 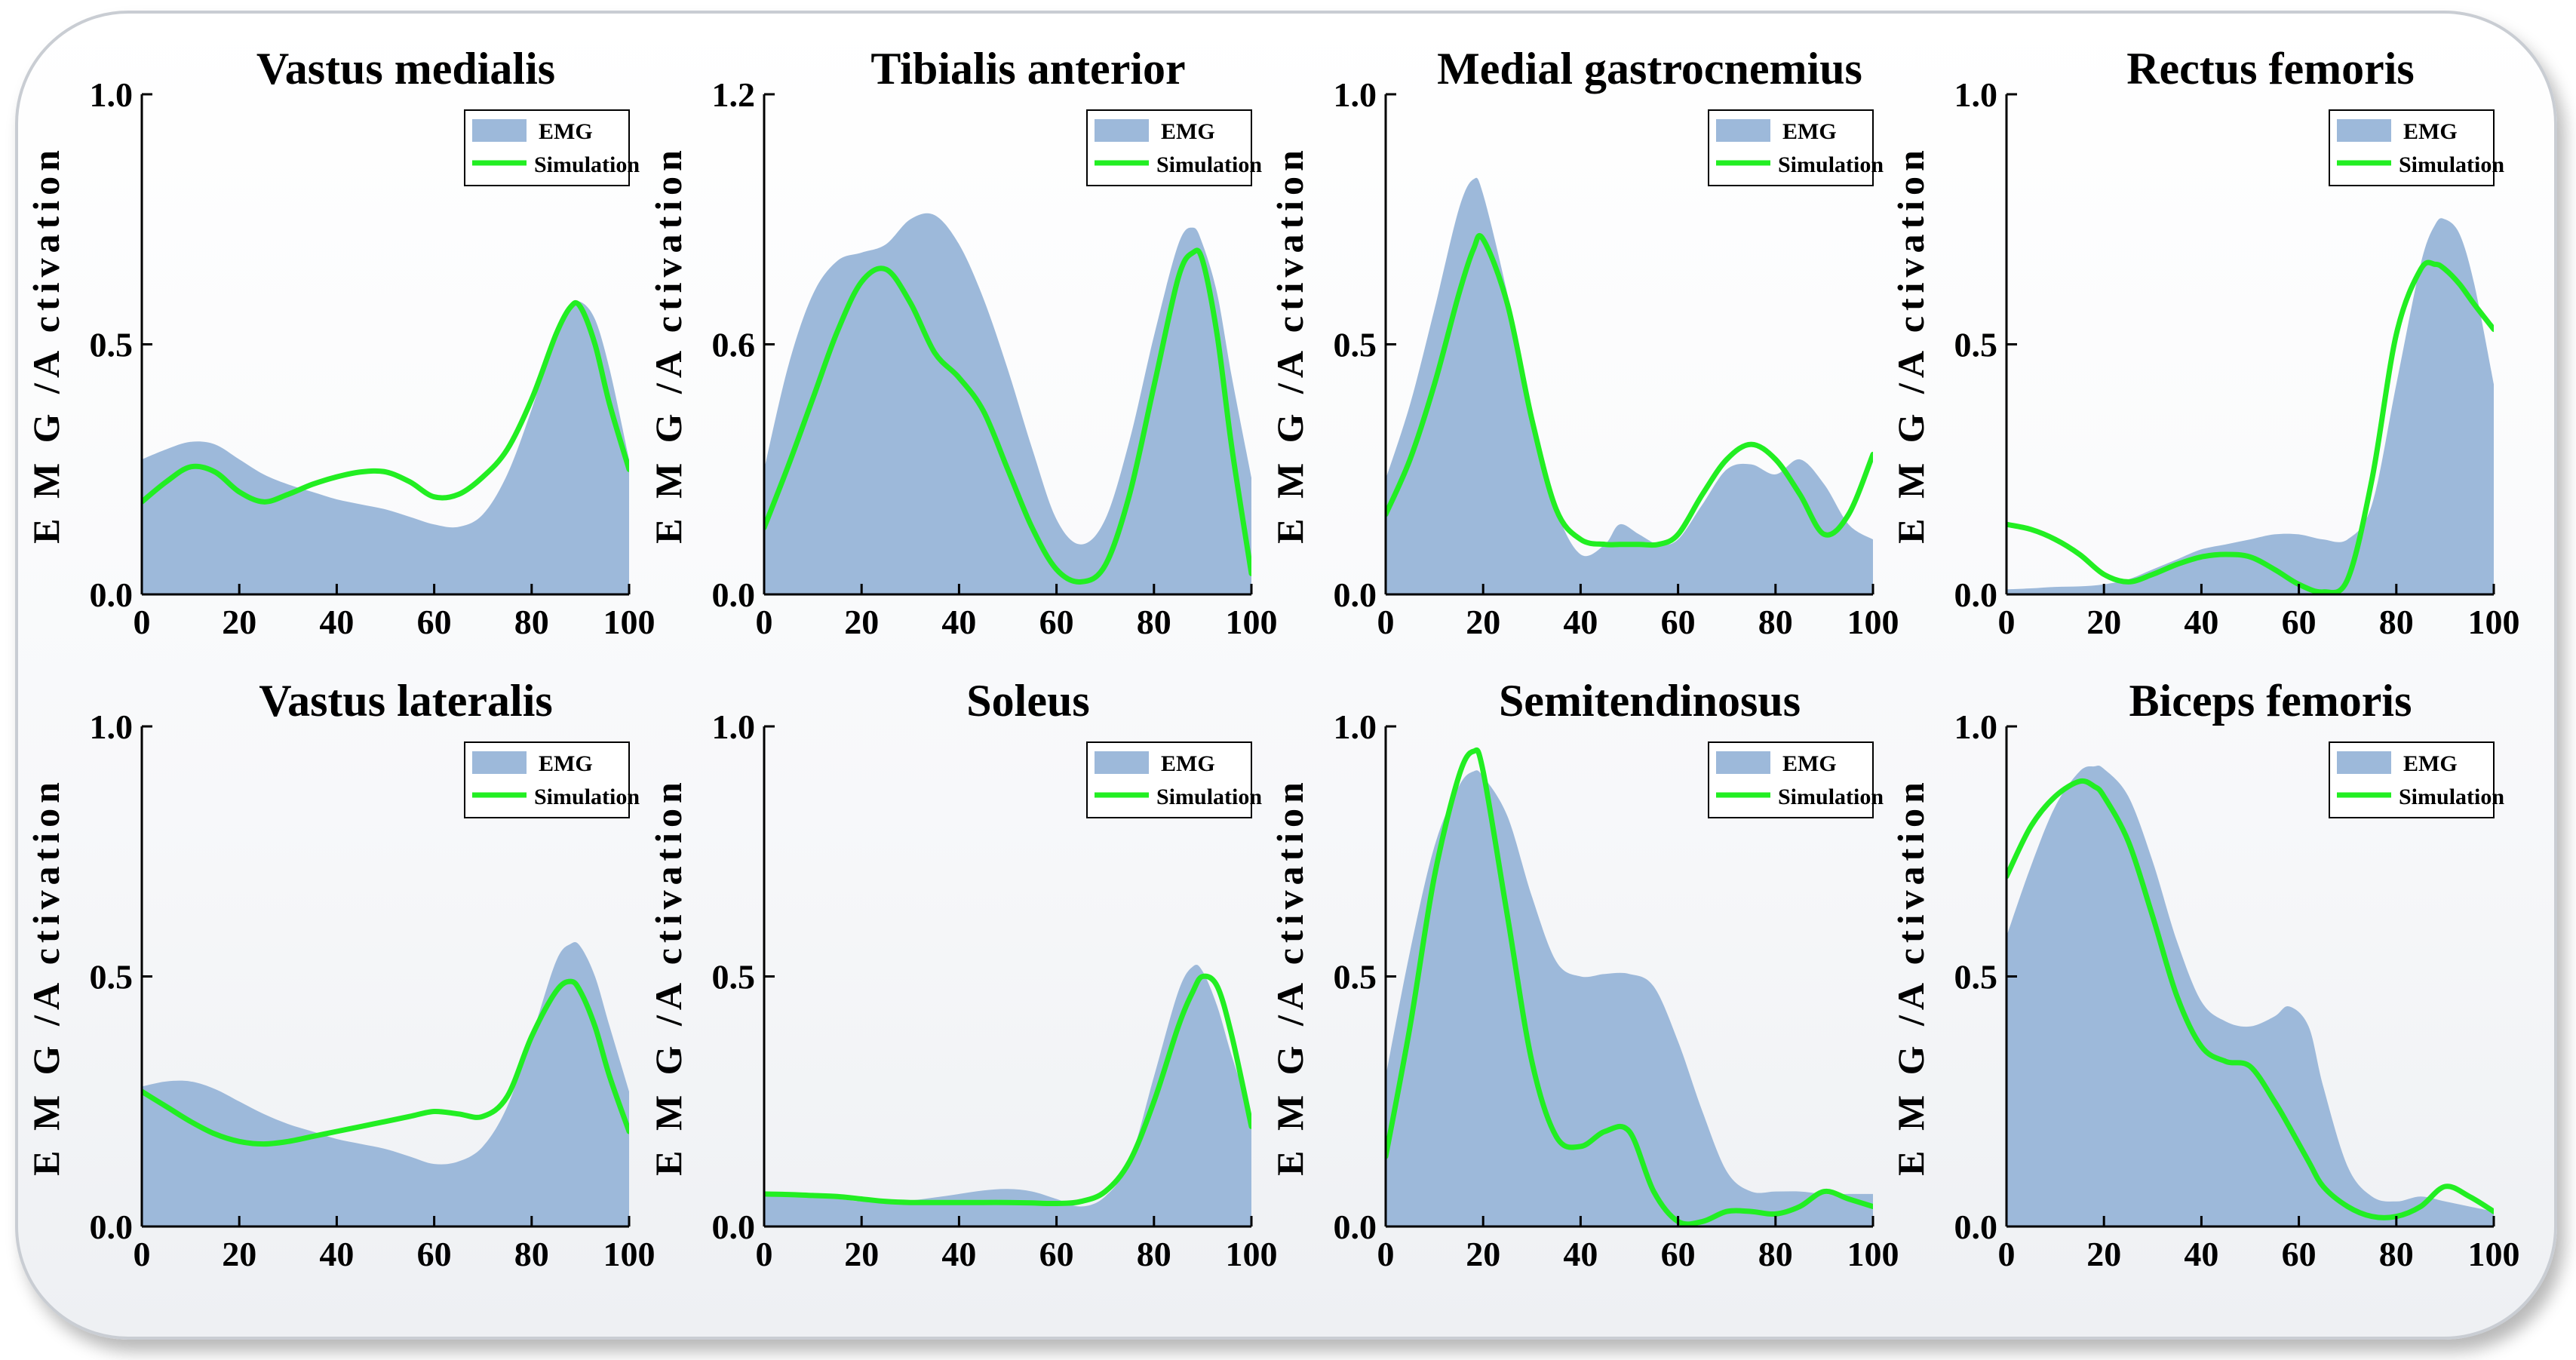 What do you see at coordinates (734, 345) in the screenshot?
I see `y-tick-label: 0.6` at bounding box center [734, 345].